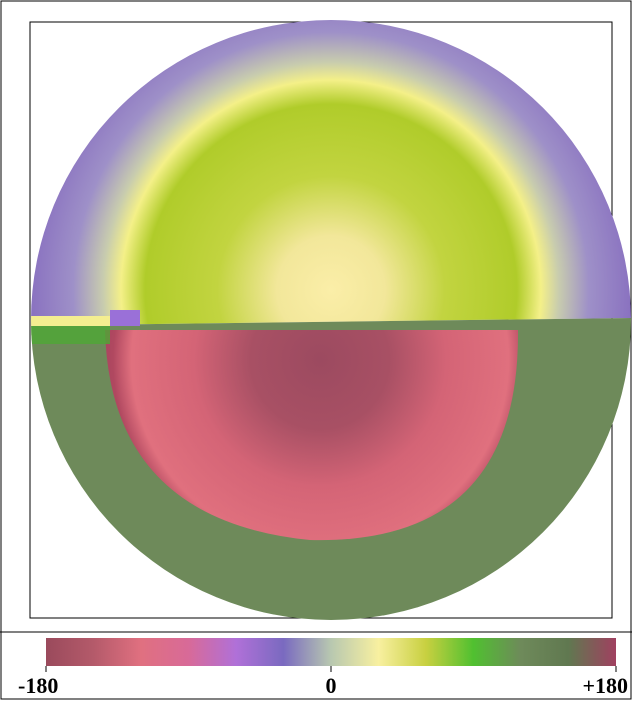  What do you see at coordinates (605, 685) in the screenshot?
I see `tick-label: +180` at bounding box center [605, 685].